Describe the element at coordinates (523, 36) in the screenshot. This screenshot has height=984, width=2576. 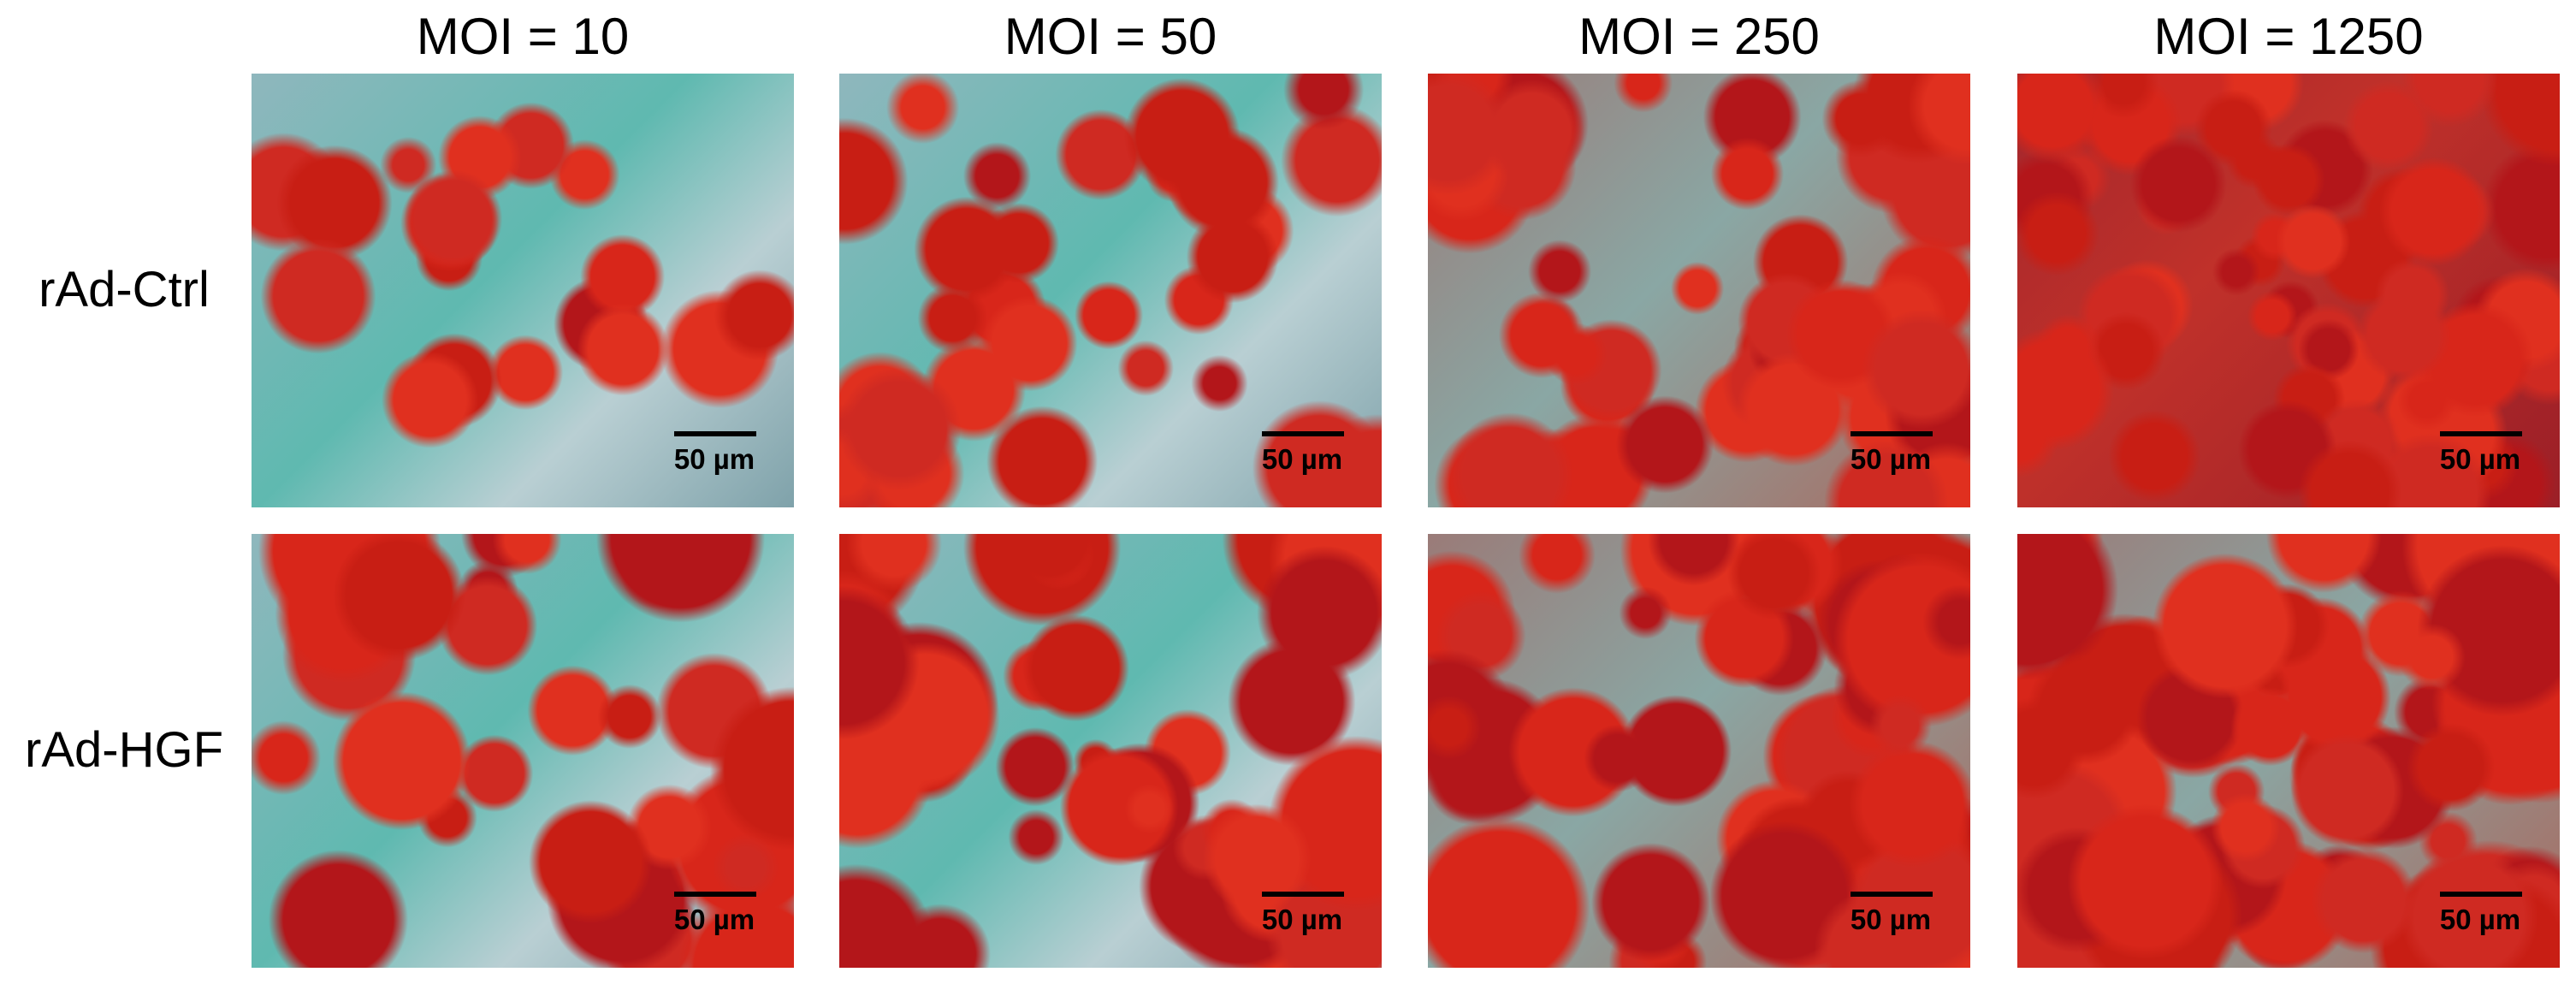
I see `column-title: MOI = 10` at that location.